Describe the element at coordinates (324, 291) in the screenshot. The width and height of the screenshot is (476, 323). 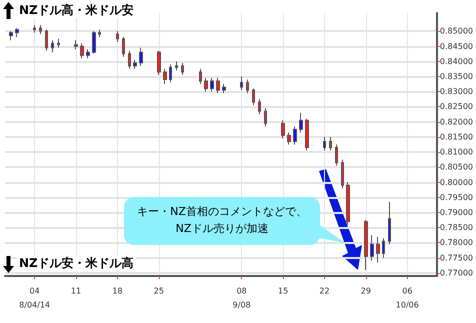
I see `x-tick-label: 22` at that location.